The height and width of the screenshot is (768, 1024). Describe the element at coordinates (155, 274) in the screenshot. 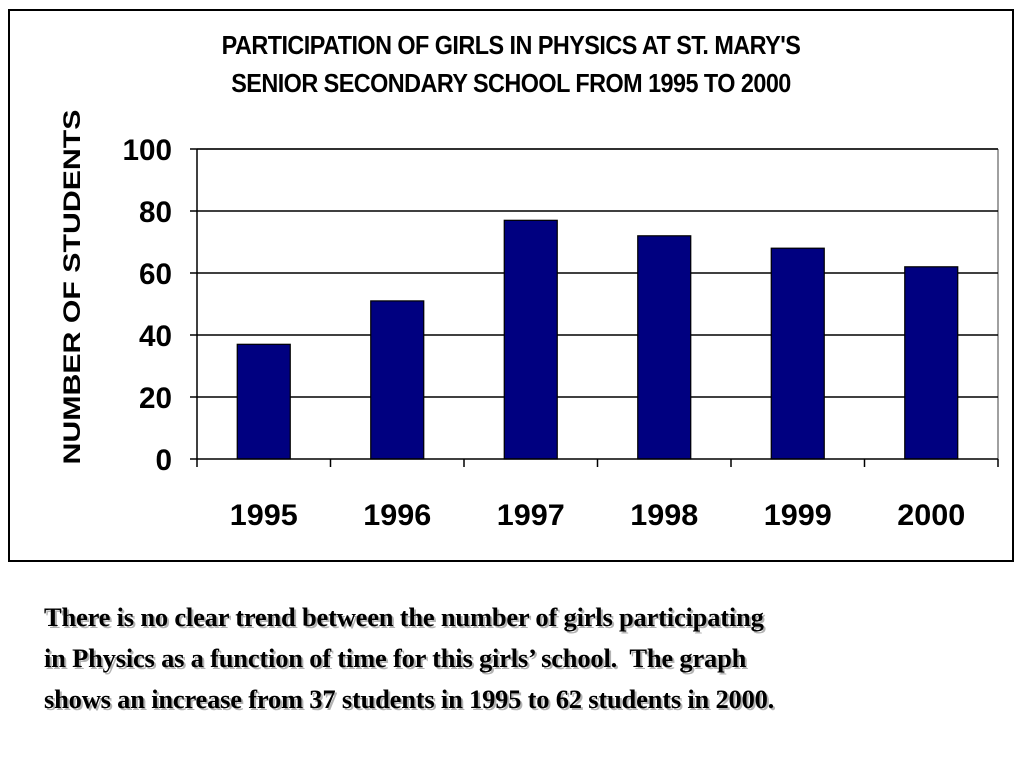

I see `y-tick-label: 60` at that location.